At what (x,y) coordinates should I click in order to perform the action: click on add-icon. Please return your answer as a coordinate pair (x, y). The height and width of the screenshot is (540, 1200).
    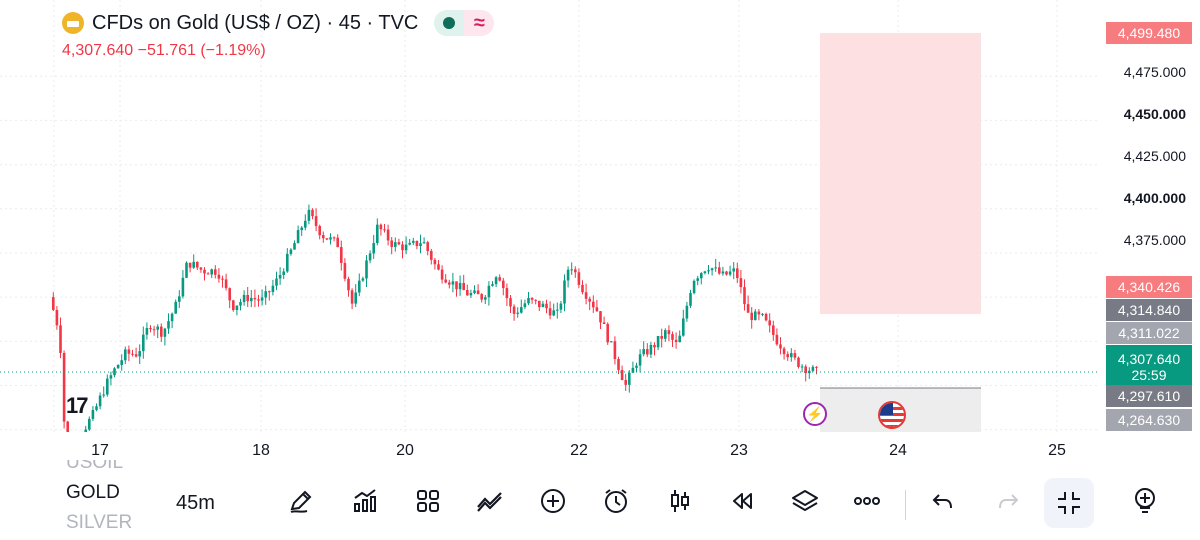
    Looking at the image, I should click on (553, 501).